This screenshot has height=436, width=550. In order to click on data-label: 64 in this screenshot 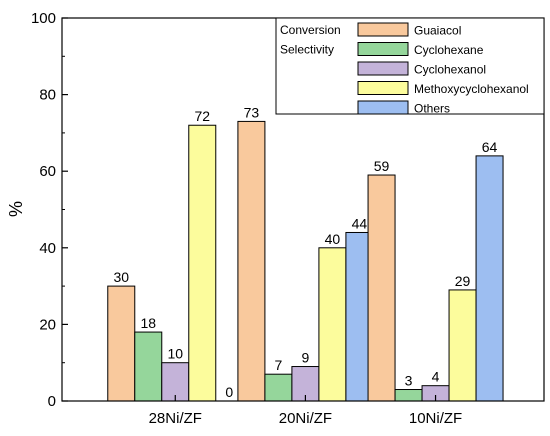, I will do `click(490, 147)`.